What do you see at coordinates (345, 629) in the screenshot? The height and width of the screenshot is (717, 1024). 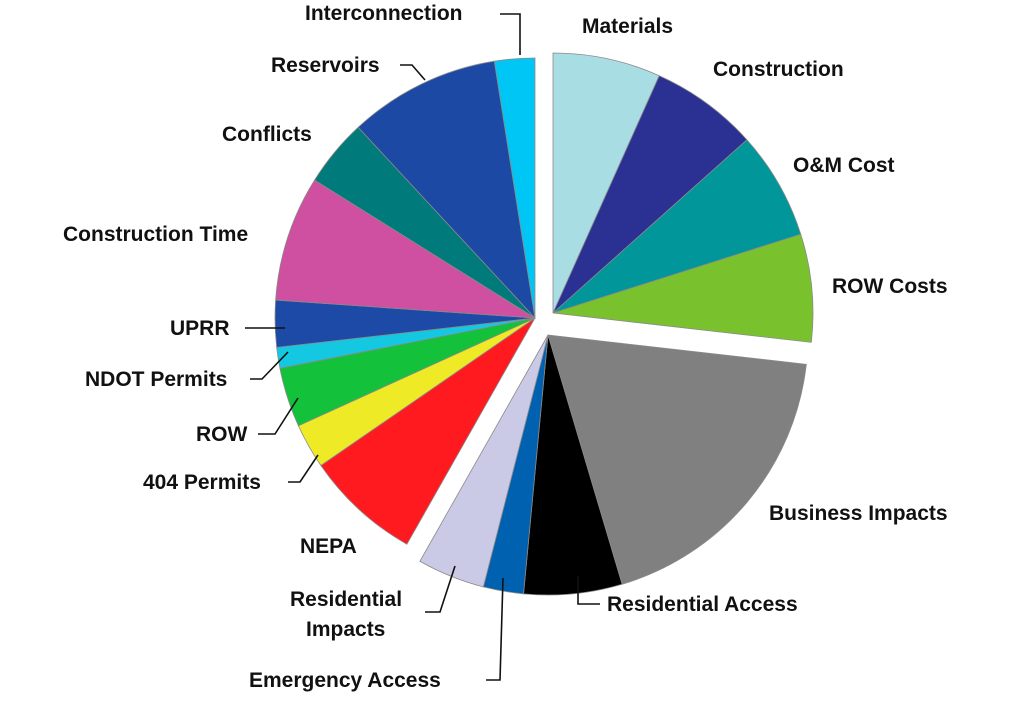 I see `label-residential-impacts: Impacts` at bounding box center [345, 629].